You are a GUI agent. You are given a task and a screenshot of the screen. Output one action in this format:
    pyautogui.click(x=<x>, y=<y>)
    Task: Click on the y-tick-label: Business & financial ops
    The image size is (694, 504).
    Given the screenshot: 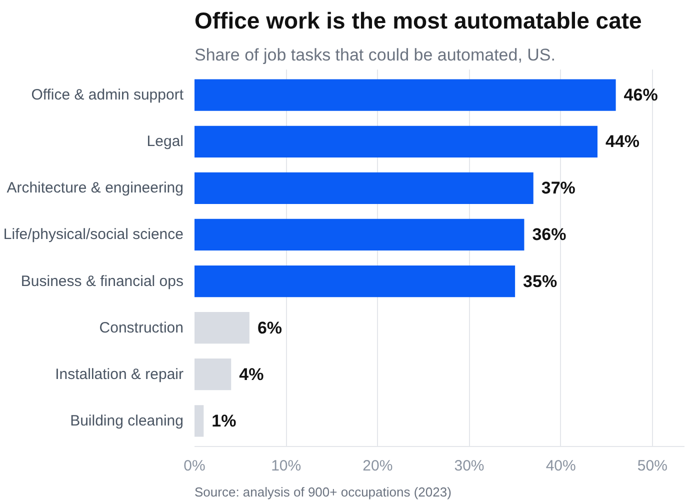 What is the action you would take?
    pyautogui.click(x=102, y=281)
    